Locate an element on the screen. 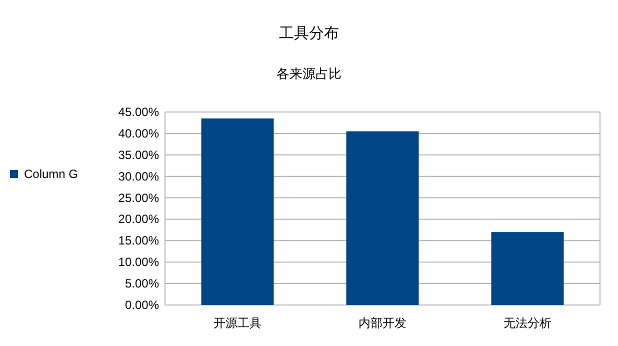 The image size is (618, 346). y-tick-label: 15.00% is located at coordinates (139, 241).